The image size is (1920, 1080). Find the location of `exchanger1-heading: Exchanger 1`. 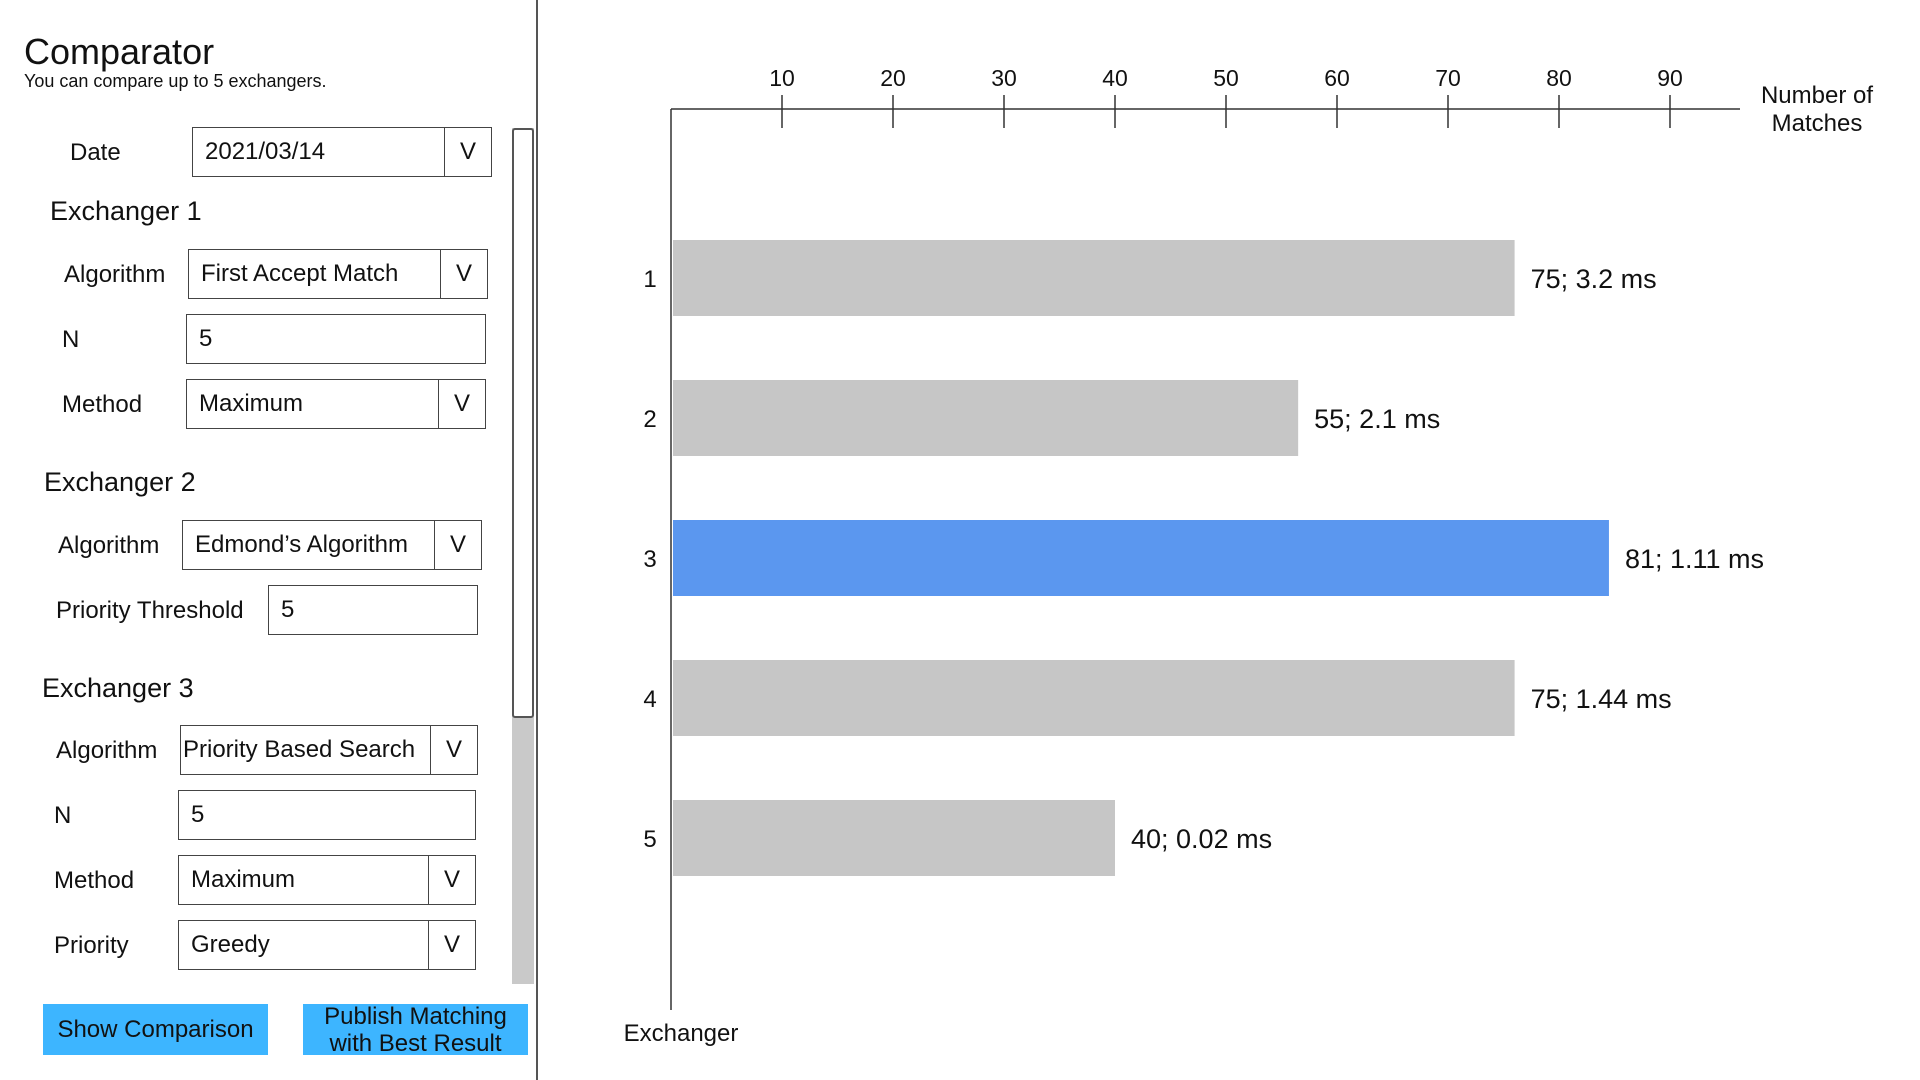

exchanger1-heading: Exchanger 1 is located at coordinates (126, 211).